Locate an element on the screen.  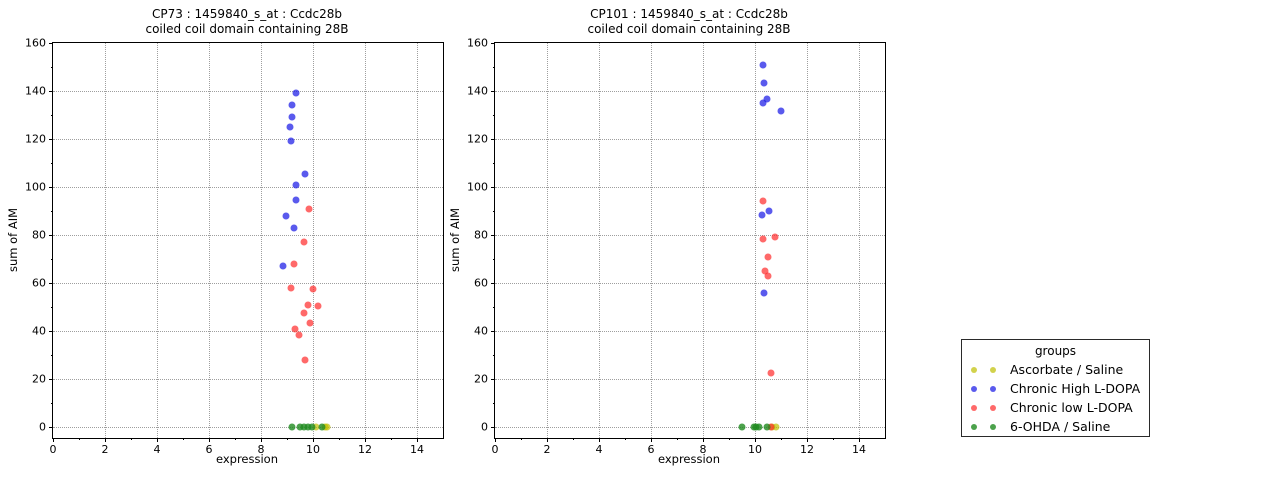
x-tick-label: 10 is located at coordinates (313, 449).